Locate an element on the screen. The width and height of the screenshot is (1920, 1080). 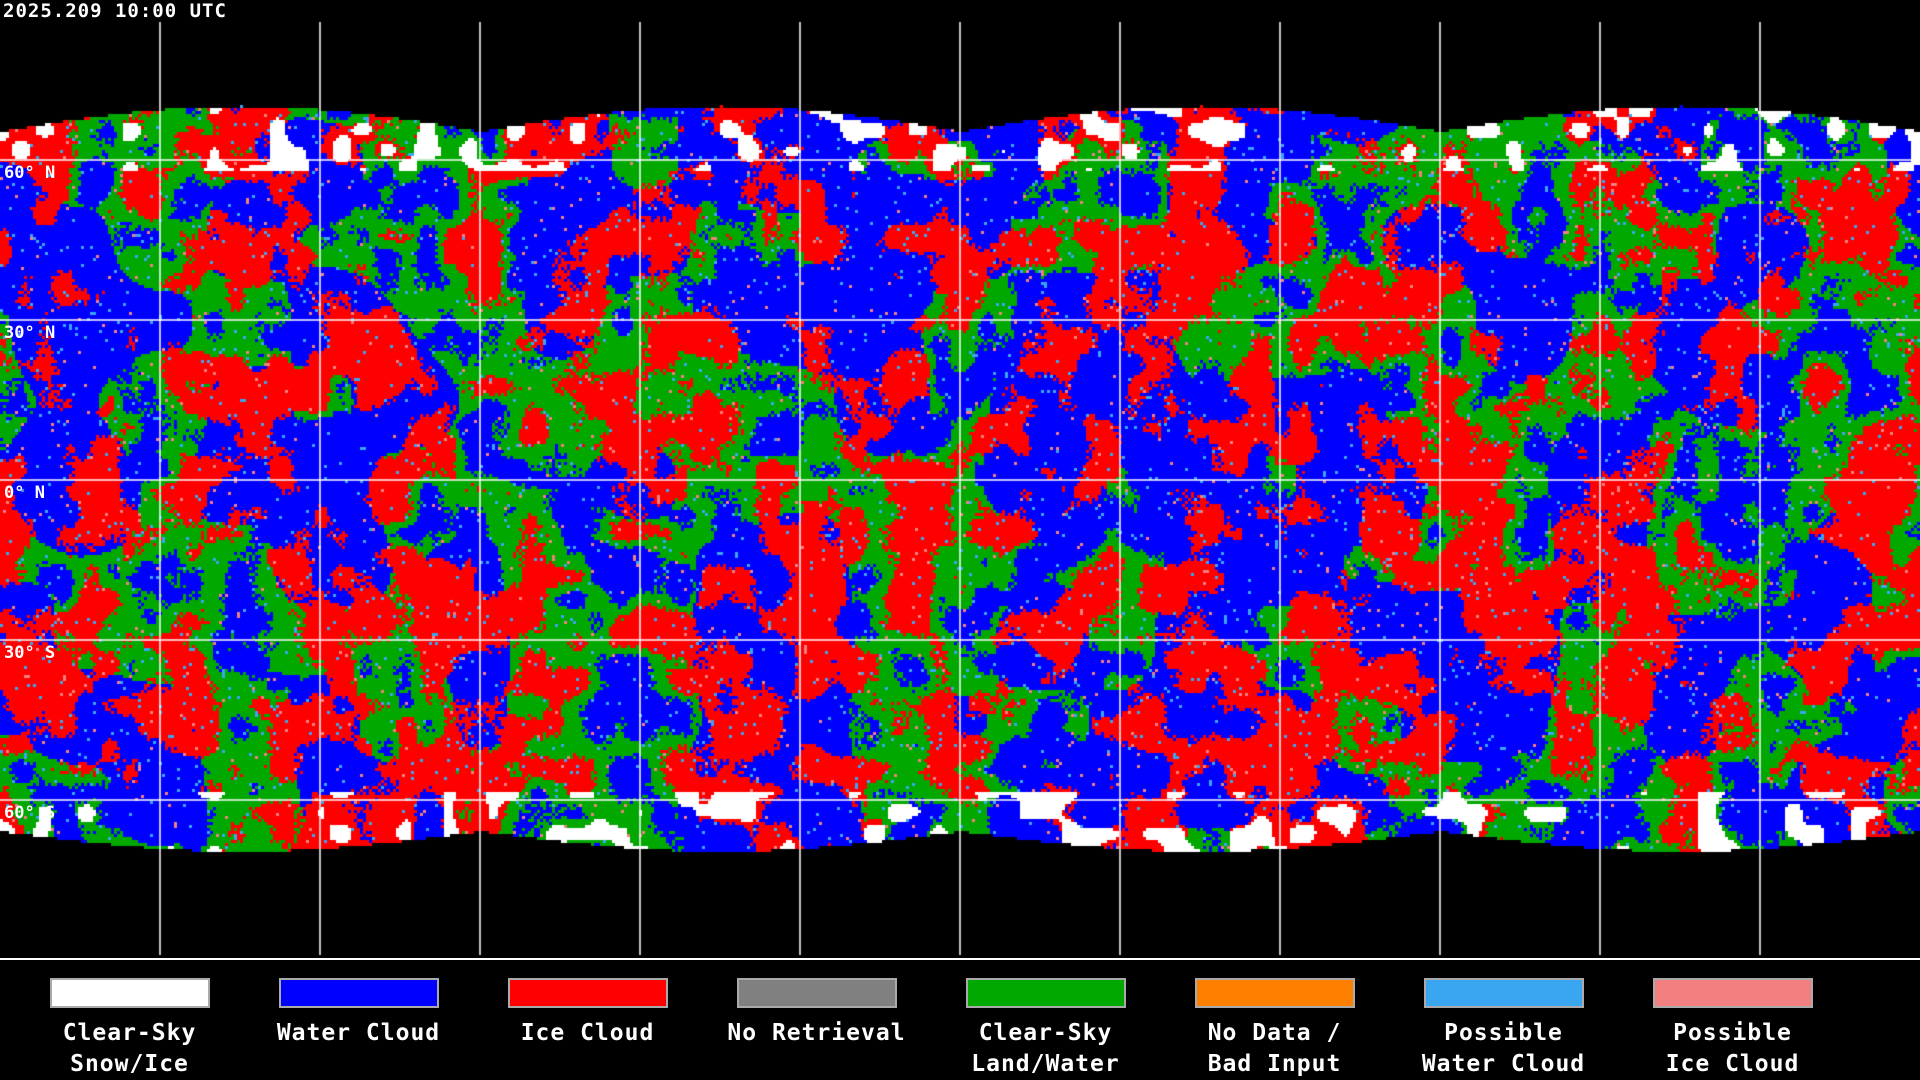
legend-item-possible-ice-cloud: Possible Ice Cloud is located at coordinates (1732, 1029).